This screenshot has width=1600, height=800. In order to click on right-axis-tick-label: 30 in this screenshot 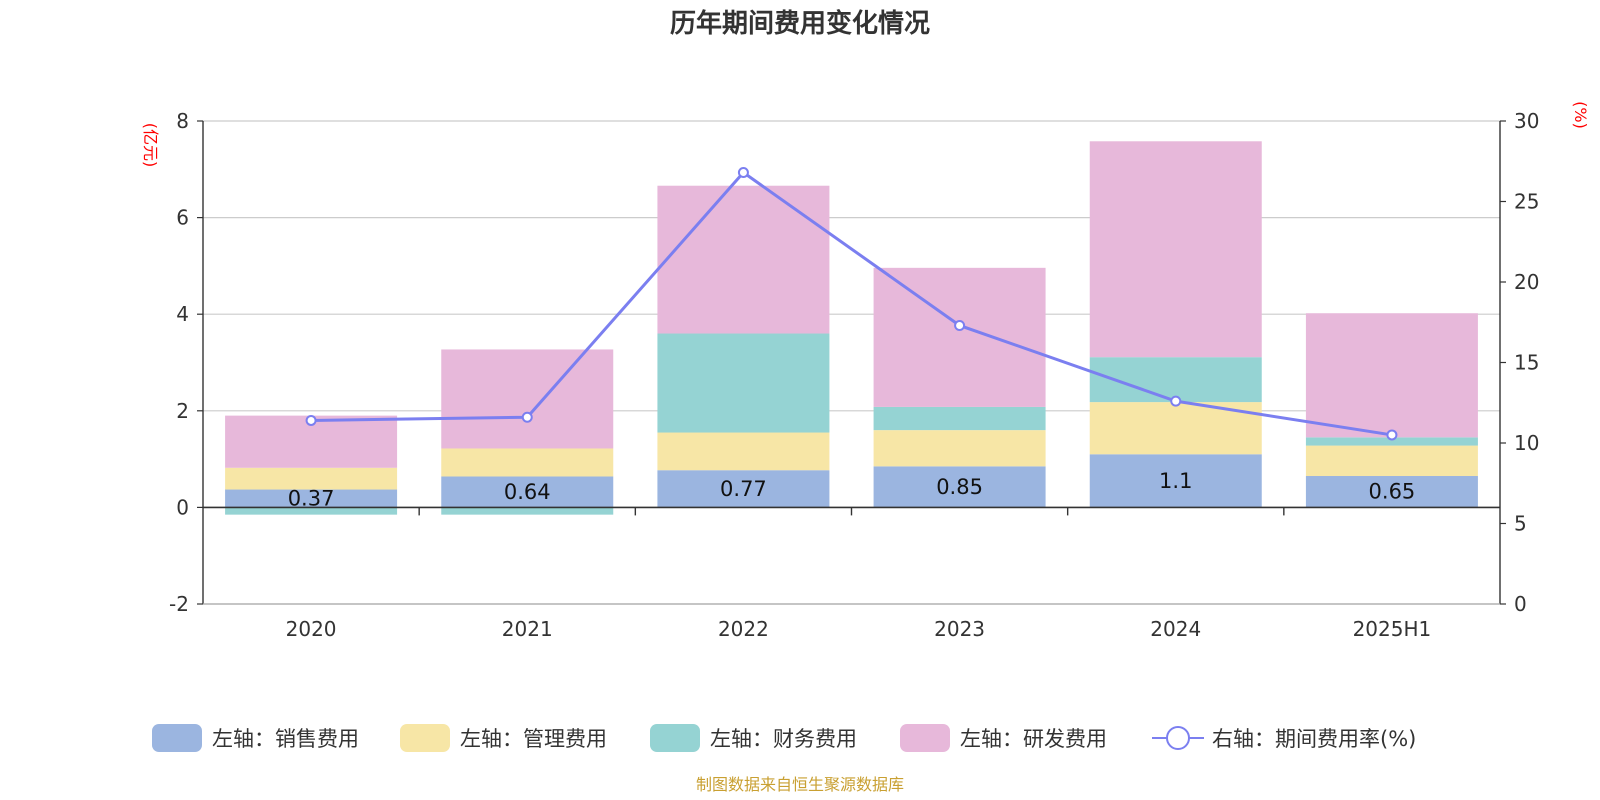, I will do `click(1526, 121)`.